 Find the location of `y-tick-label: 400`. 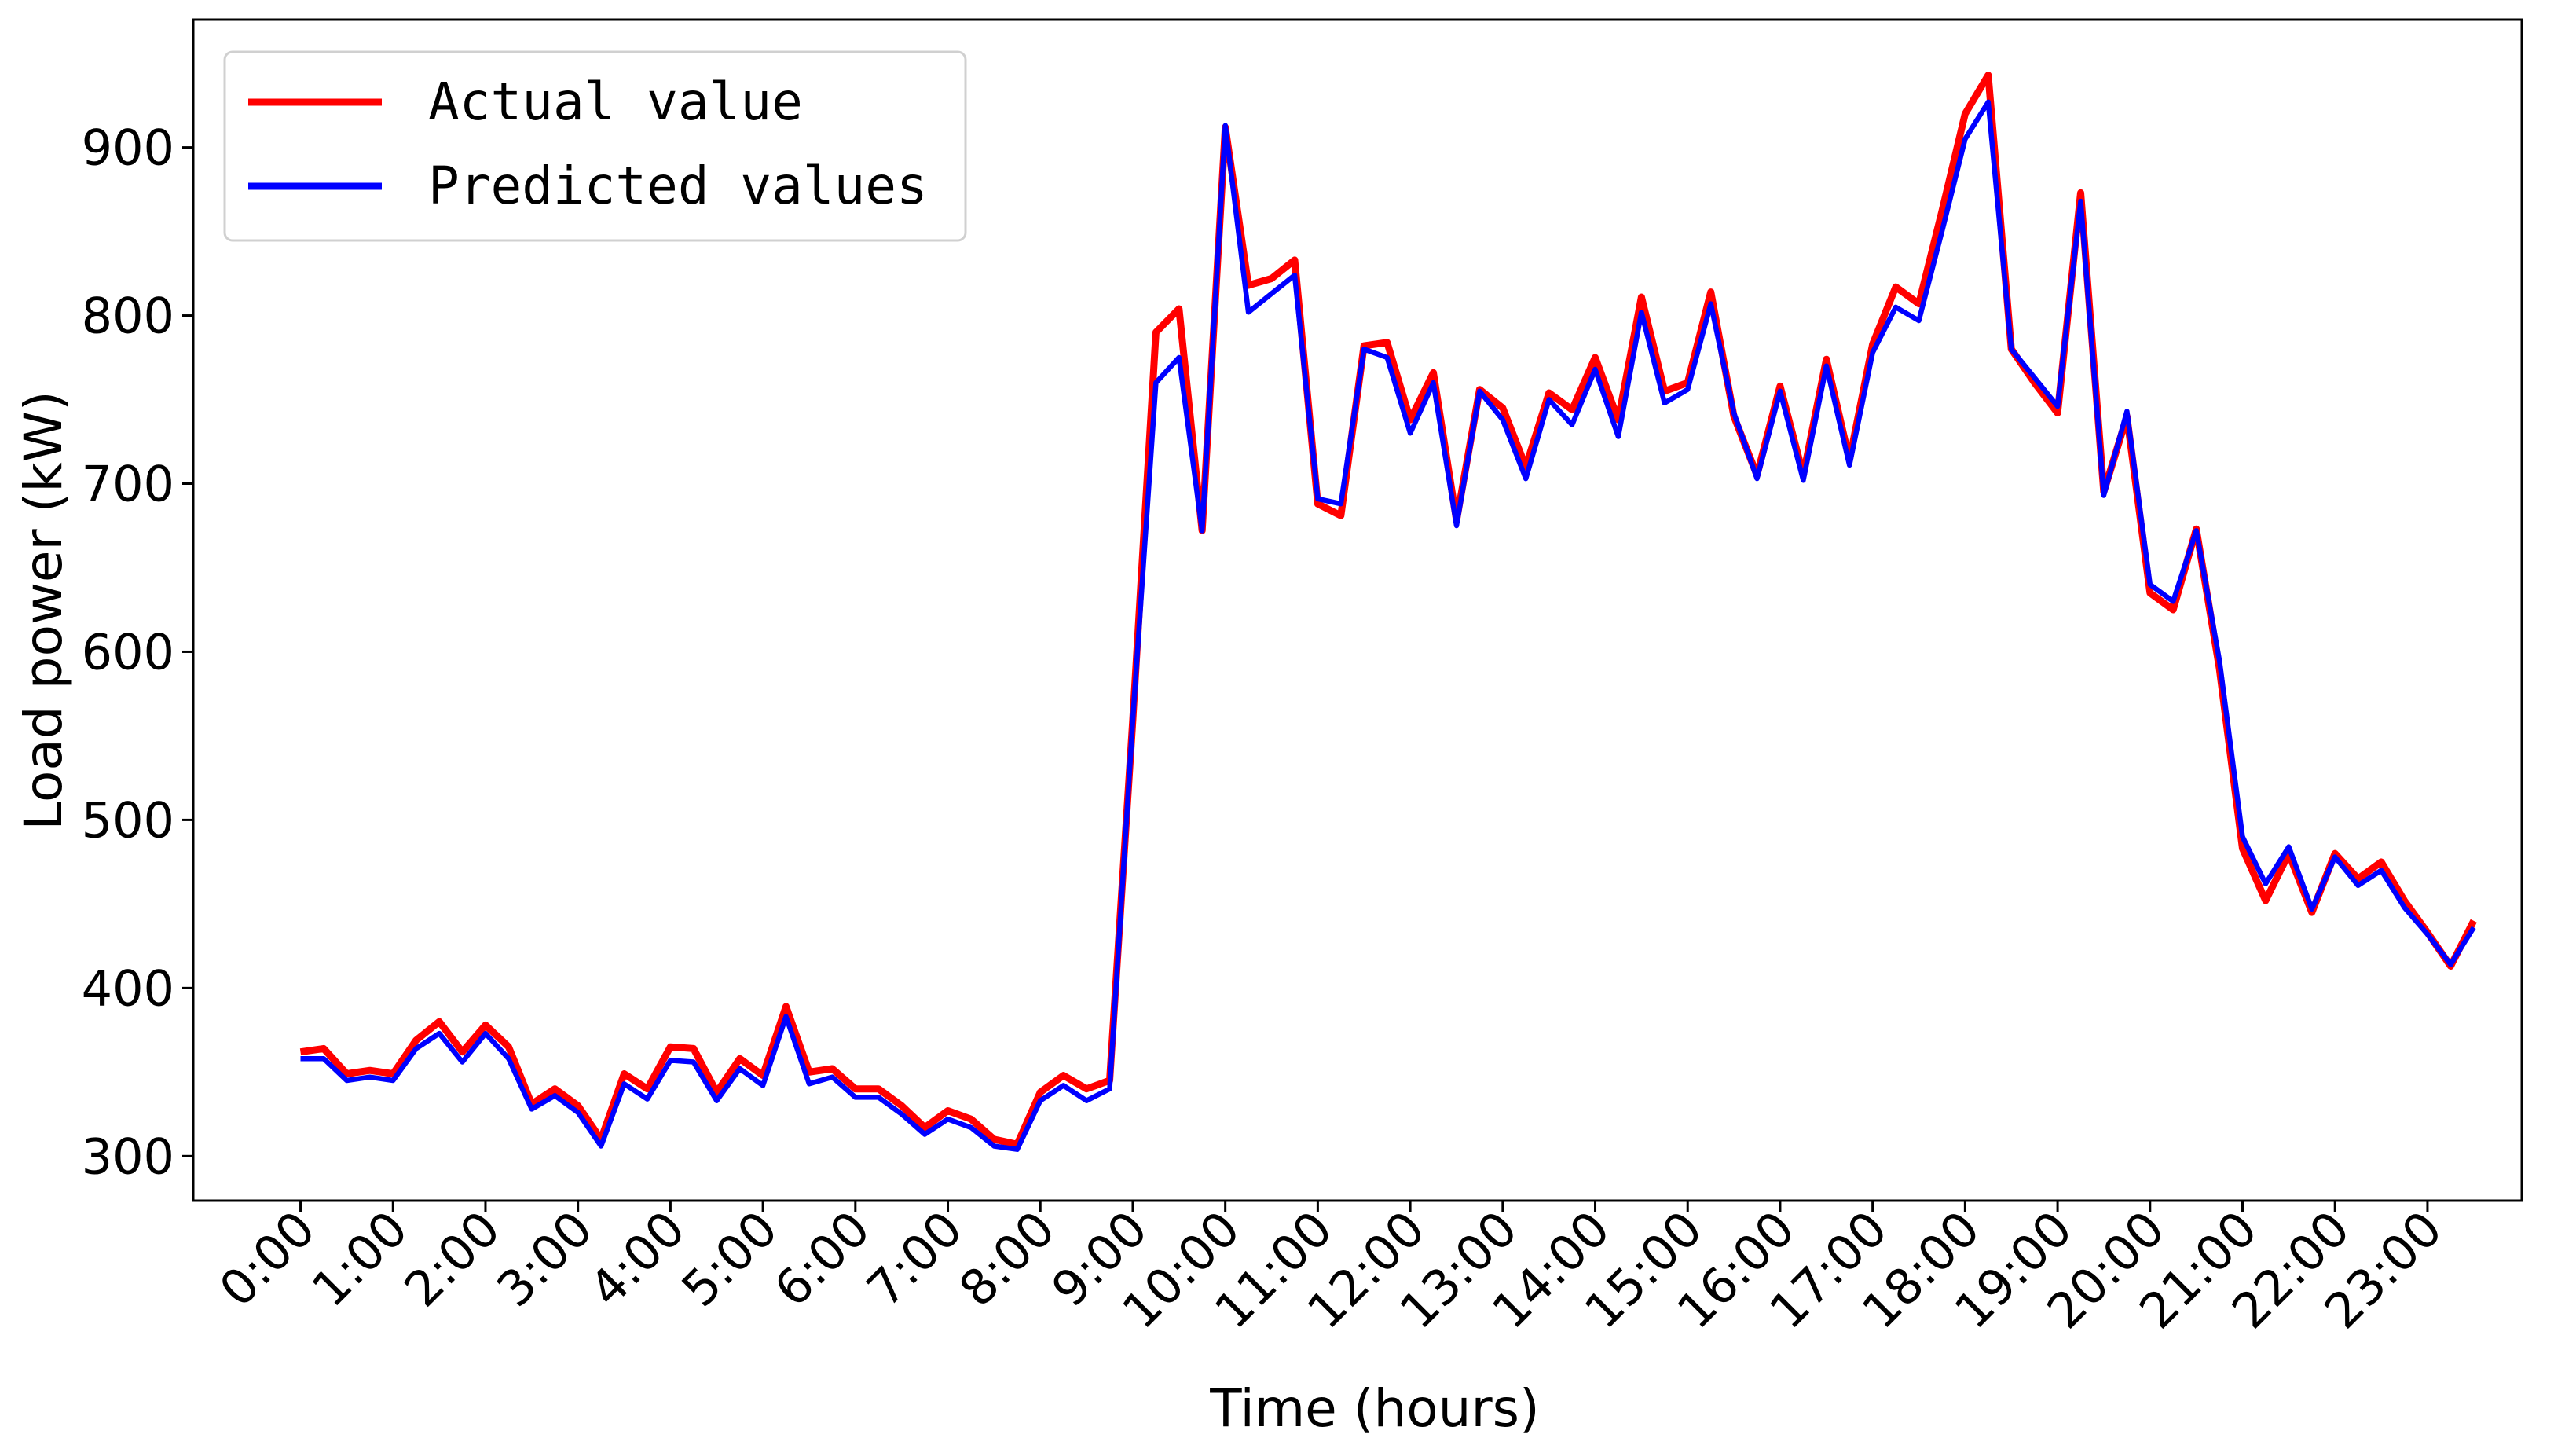

y-tick-label: 400 is located at coordinates (128, 988).